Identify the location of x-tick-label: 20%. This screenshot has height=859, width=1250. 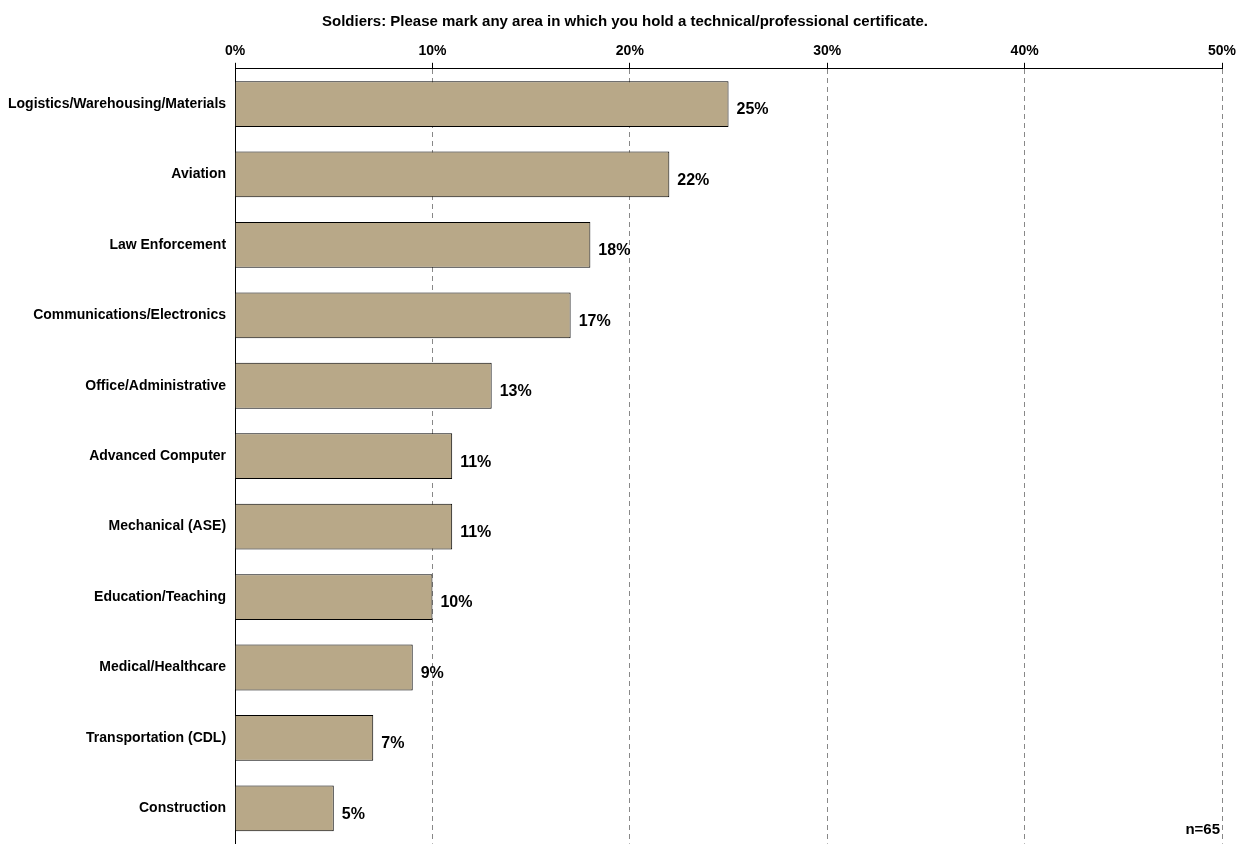
(630, 50).